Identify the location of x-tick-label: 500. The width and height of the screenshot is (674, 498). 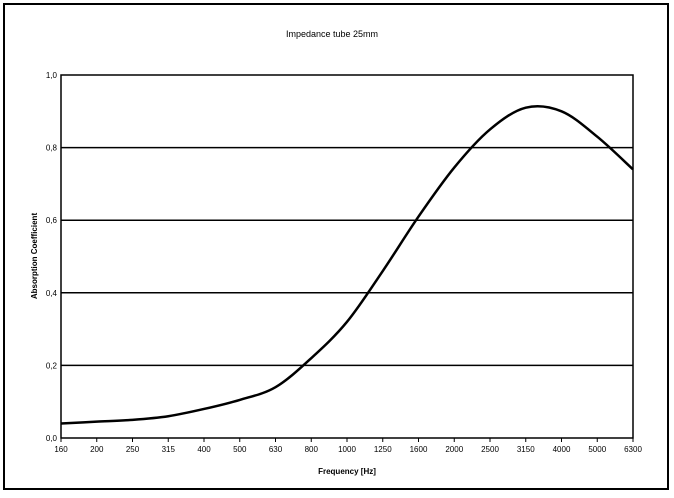
(240, 449).